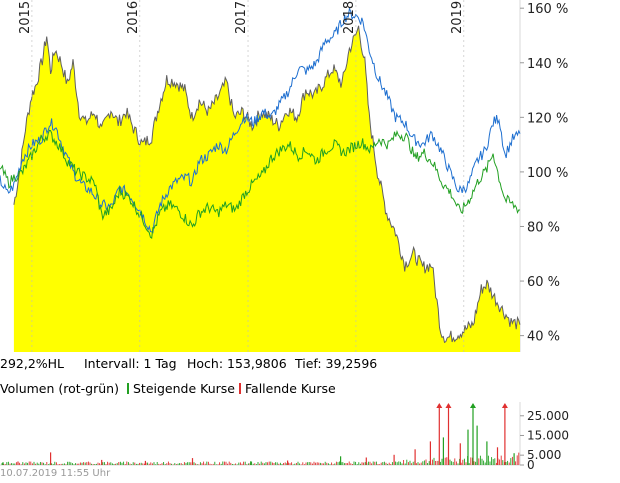 The image size is (620, 483). I want to click on year-label-2017: 2017, so click(241, 17).